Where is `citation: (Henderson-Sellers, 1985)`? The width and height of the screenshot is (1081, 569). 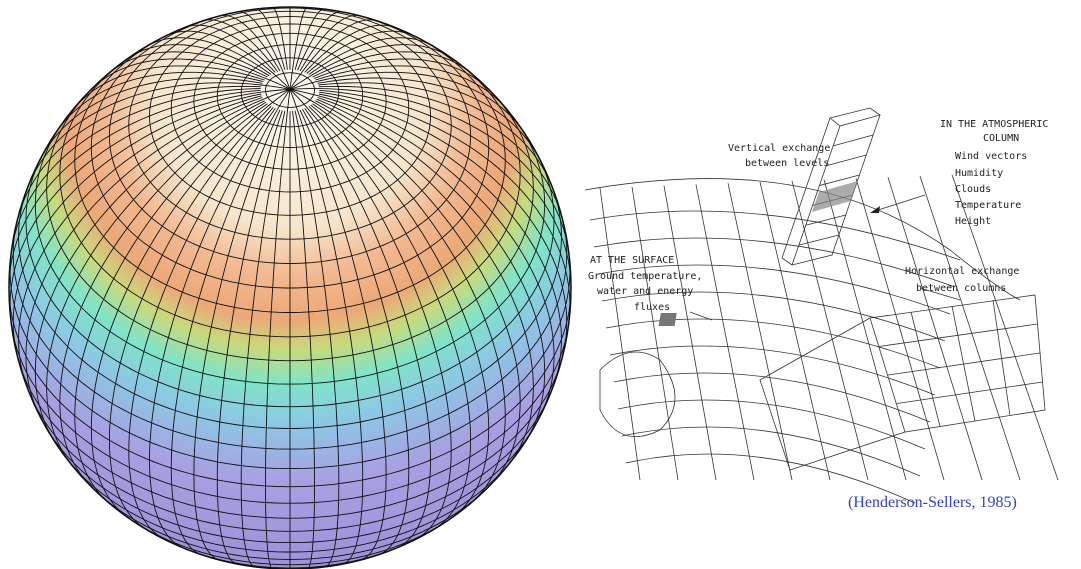
citation: (Henderson-Sellers, 1985) is located at coordinates (932, 502).